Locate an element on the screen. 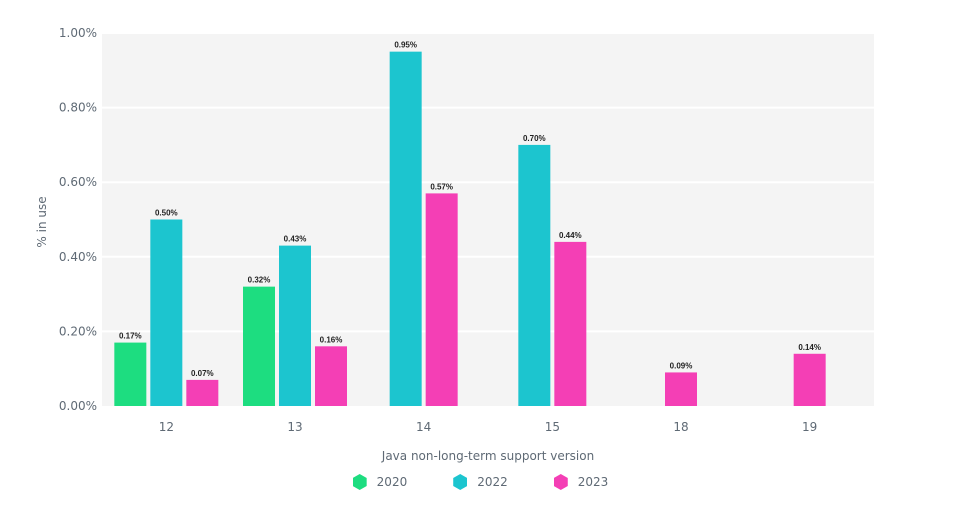  x-tick-label: 14 is located at coordinates (423, 427).